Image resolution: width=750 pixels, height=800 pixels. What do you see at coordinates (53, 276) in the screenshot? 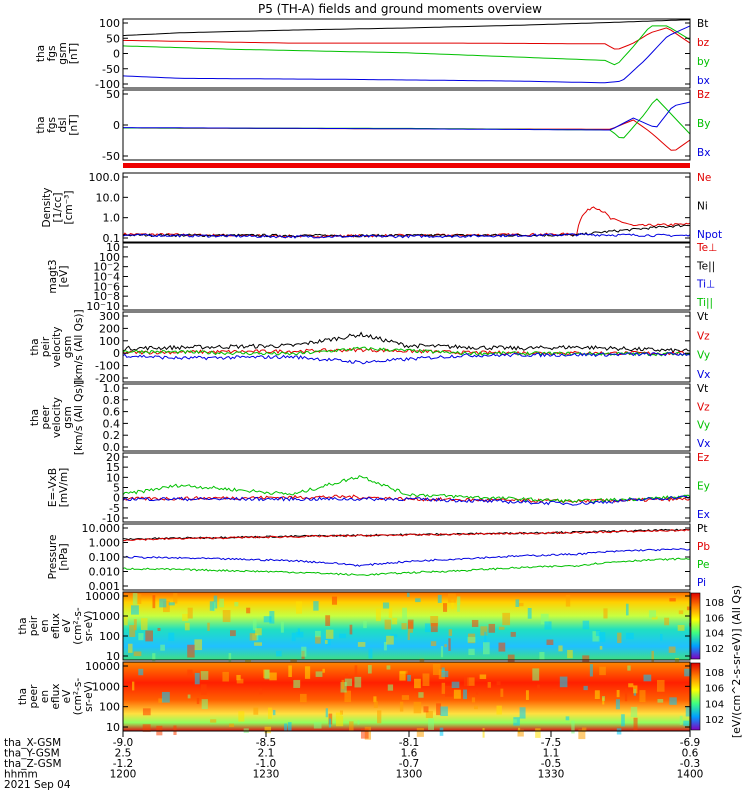
I see `y-axis-label: magt3` at bounding box center [53, 276].